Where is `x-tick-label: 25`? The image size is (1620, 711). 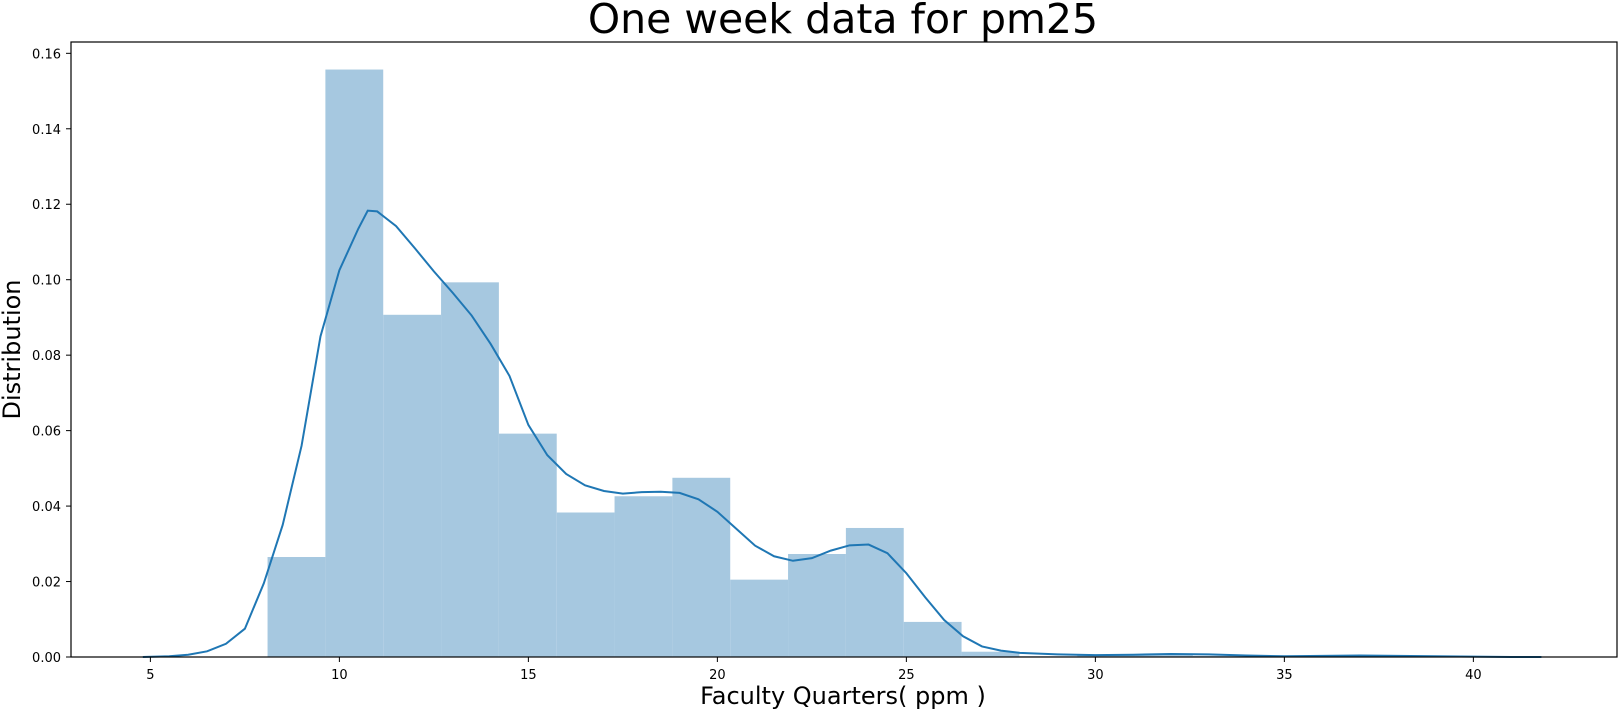
x-tick-label: 25 is located at coordinates (906, 675).